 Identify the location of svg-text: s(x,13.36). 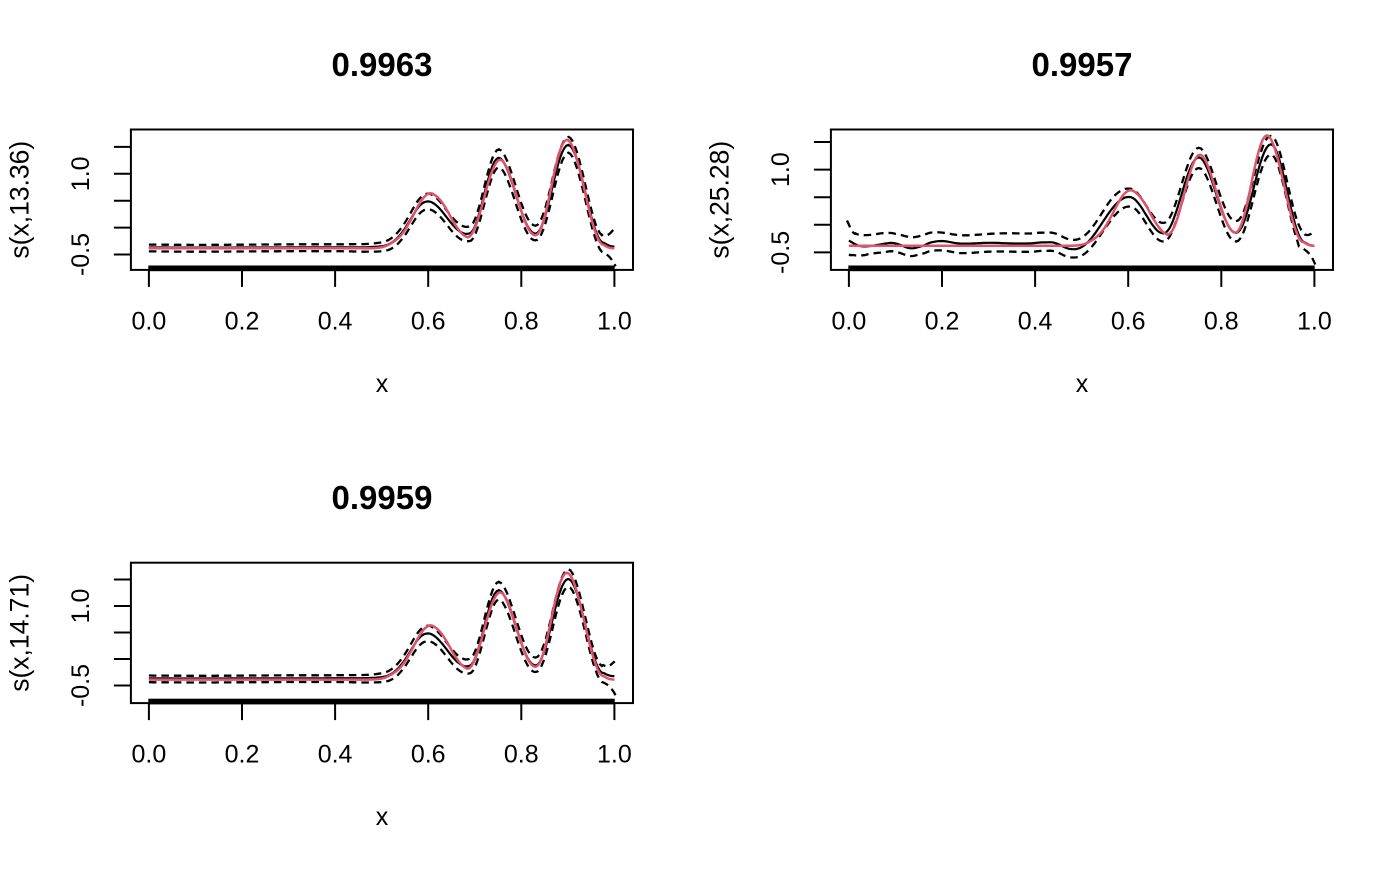
(20, 200).